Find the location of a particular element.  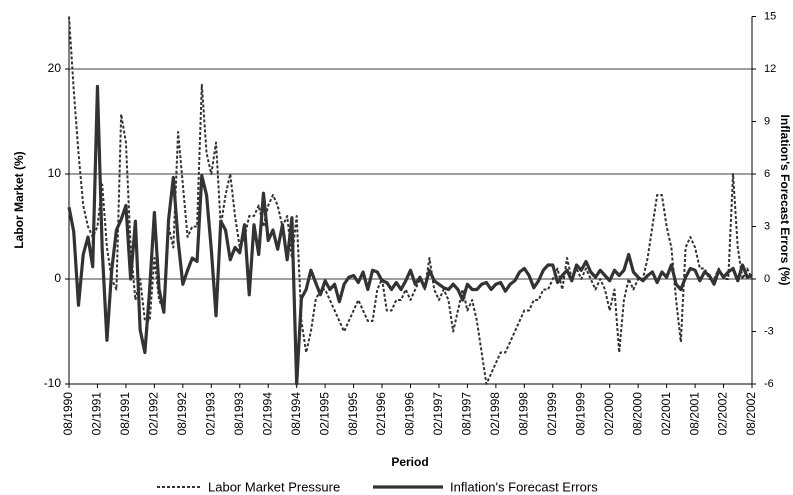

x-tick-label: 08/1995 is located at coordinates (353, 414).